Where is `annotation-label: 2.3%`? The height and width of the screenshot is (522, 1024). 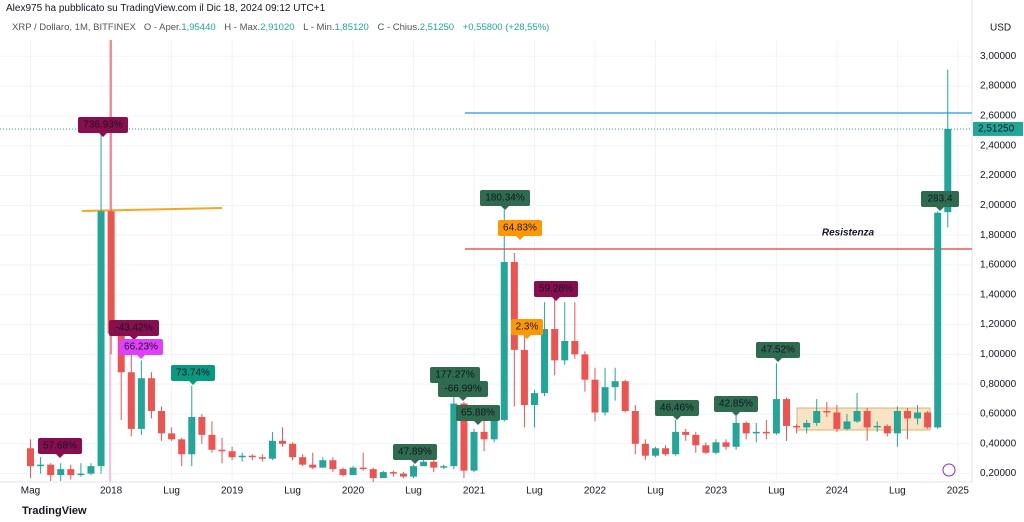 annotation-label: 2.3% is located at coordinates (527, 327).